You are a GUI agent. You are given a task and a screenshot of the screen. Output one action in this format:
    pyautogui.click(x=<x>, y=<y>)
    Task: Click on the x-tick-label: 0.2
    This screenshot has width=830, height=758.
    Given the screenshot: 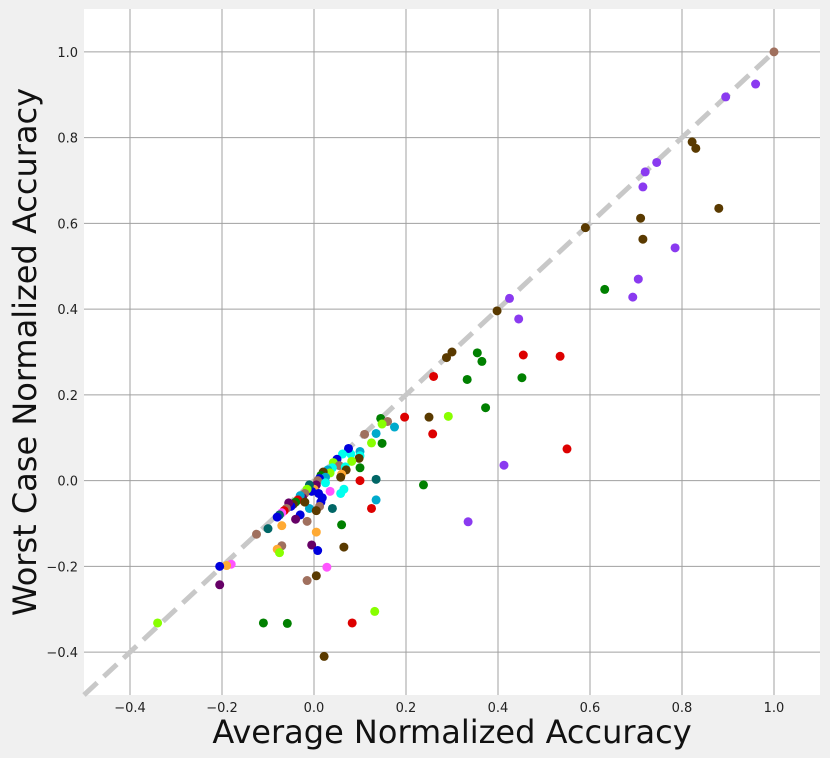 What is the action you would take?
    pyautogui.click(x=406, y=708)
    